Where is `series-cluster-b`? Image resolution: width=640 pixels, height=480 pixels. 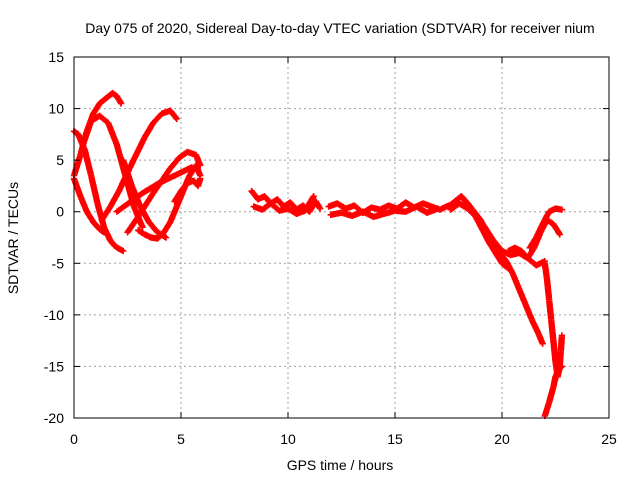 series-cluster-b is located at coordinates (283, 205).